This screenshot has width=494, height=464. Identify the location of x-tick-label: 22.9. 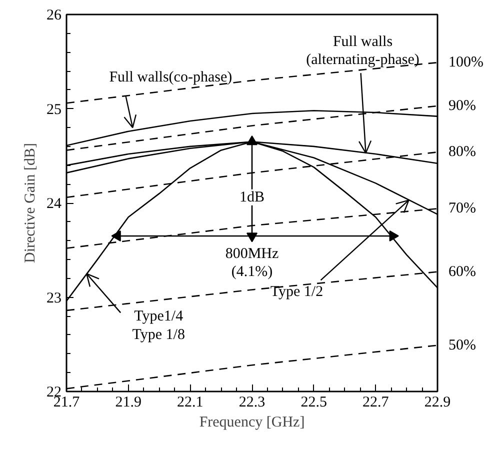
(437, 402).